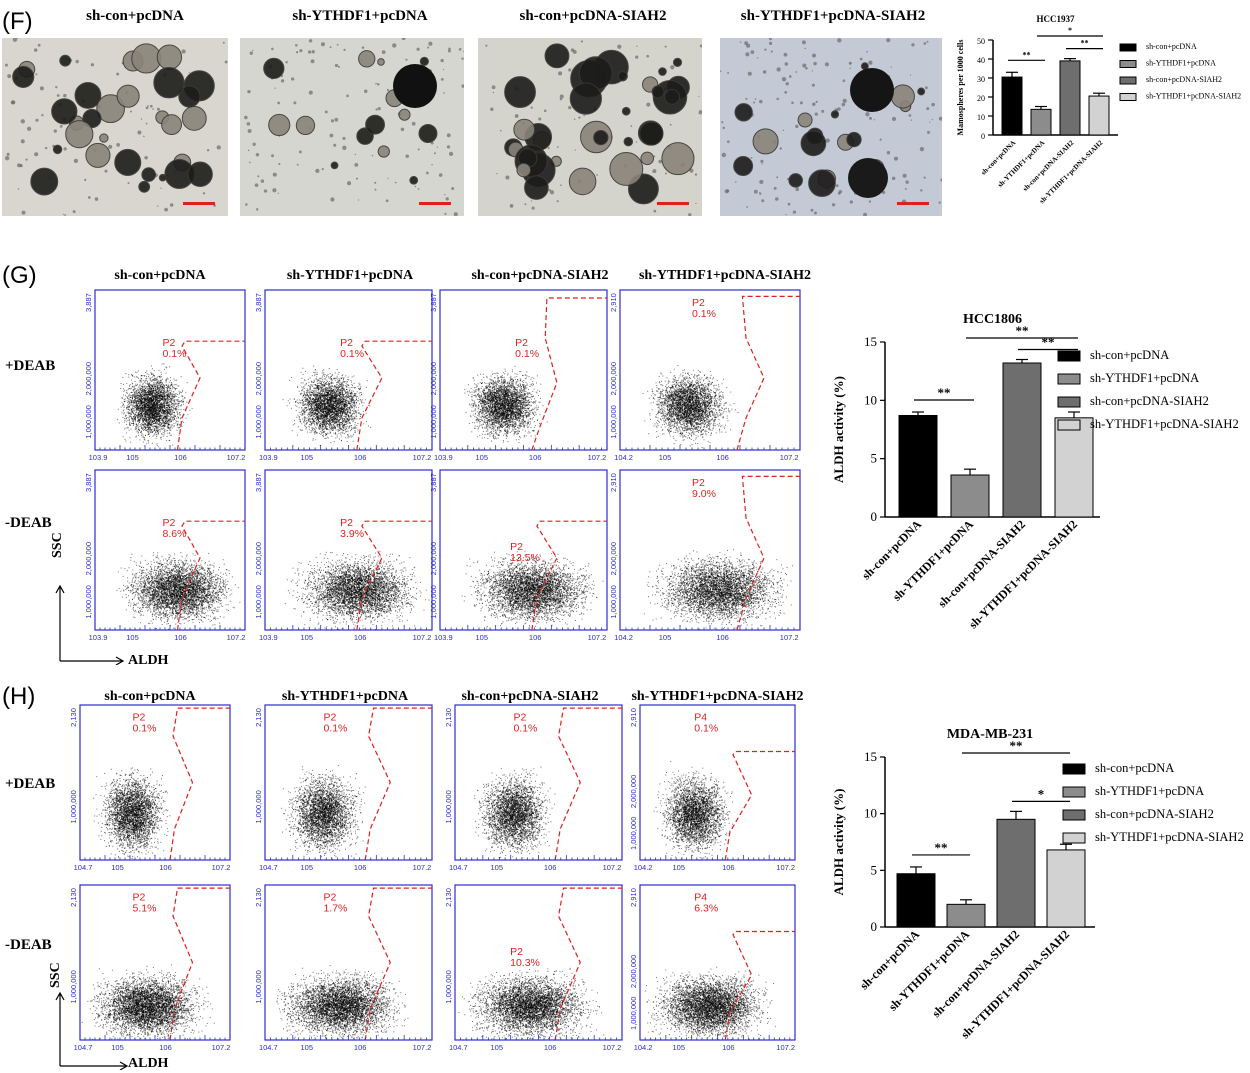 The image size is (1250, 1073). Describe the element at coordinates (1022, 330) in the screenshot. I see `significance-label: **` at that location.